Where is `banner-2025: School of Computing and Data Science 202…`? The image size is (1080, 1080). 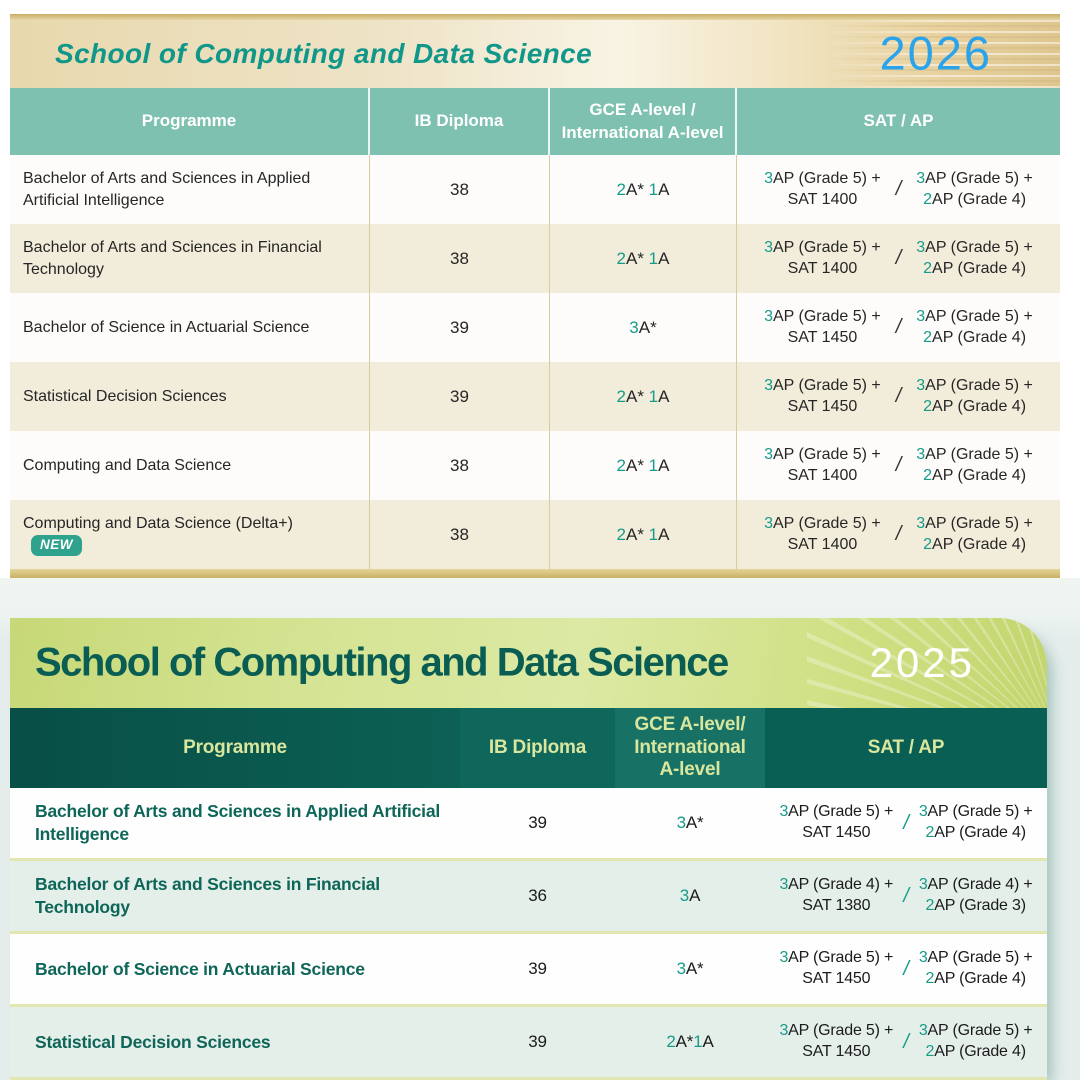 banner-2025: School of Computing and Data Science 202… is located at coordinates (528, 663).